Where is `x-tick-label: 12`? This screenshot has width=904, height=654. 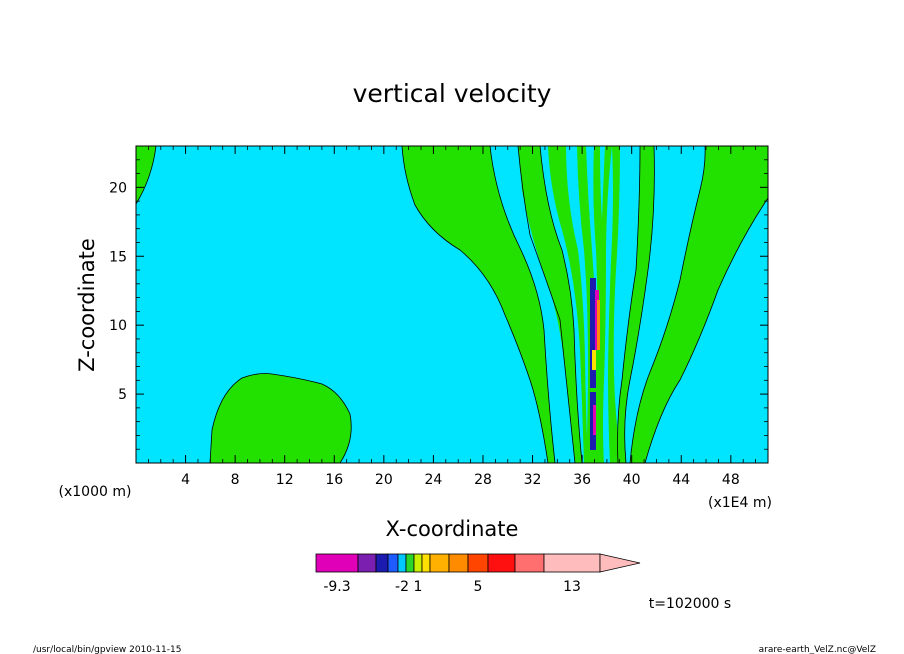 x-tick-label: 12 is located at coordinates (285, 480).